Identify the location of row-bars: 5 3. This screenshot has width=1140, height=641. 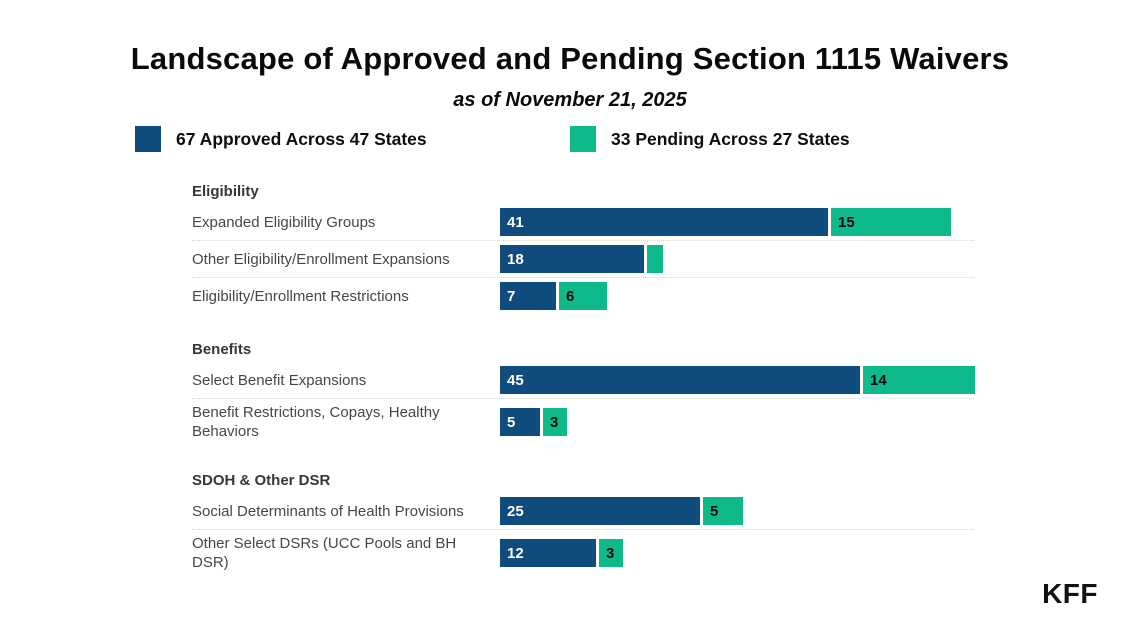
(533, 422).